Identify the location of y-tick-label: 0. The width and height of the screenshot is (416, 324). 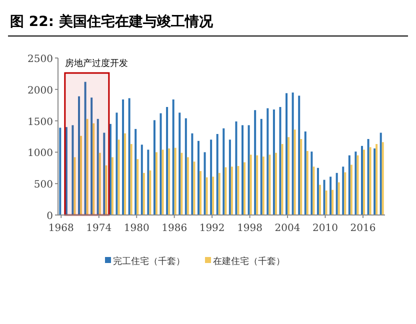
(49, 216).